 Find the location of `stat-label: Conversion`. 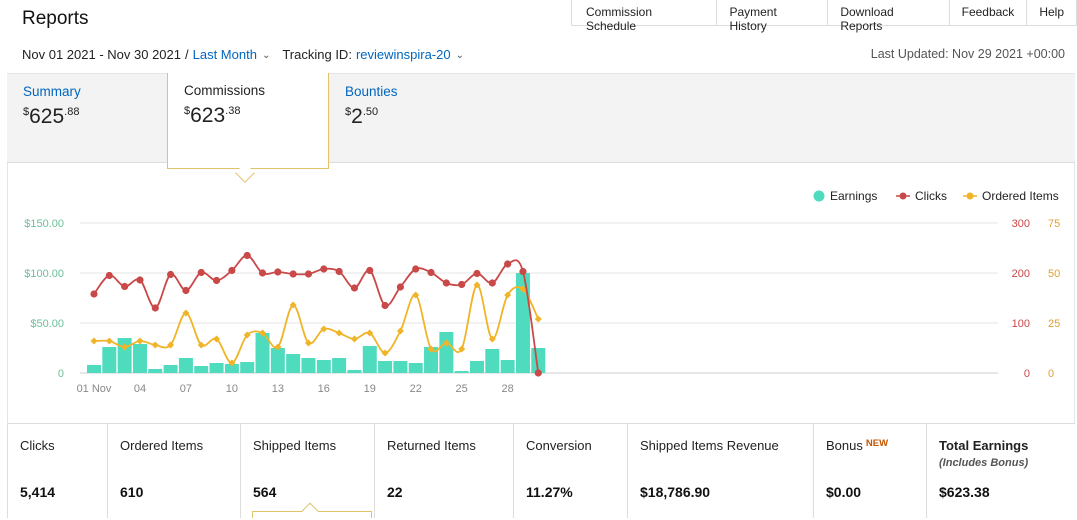

stat-label: Conversion is located at coordinates (559, 445).